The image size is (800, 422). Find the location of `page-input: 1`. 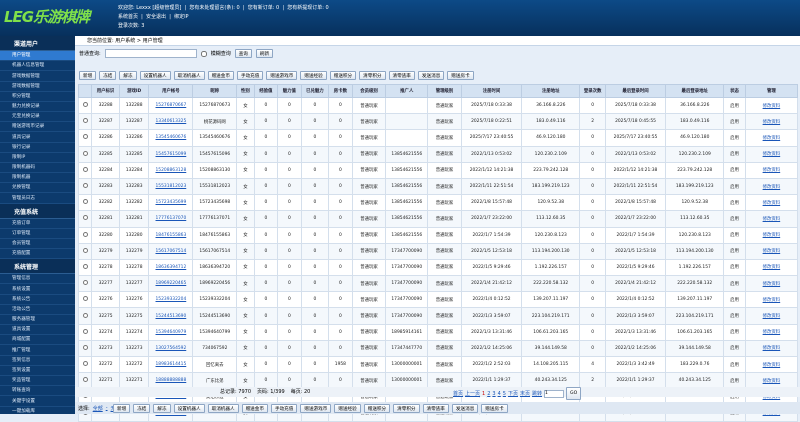

page-input: 1 is located at coordinates (554, 393).